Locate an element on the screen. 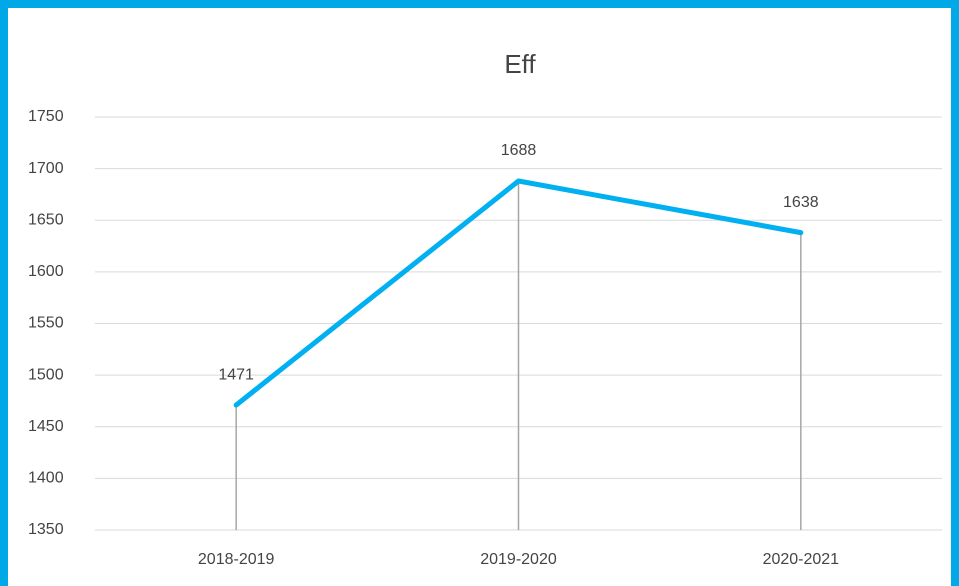  y-tick-label: 1500 is located at coordinates (46, 374).